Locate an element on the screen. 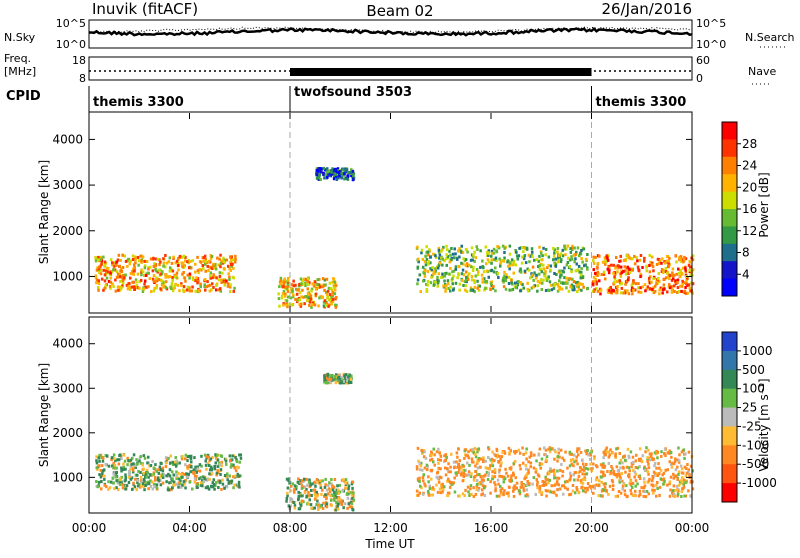 This screenshot has width=800, height=558. cpid-segment-2: twofsound 3503 is located at coordinates (353, 92).